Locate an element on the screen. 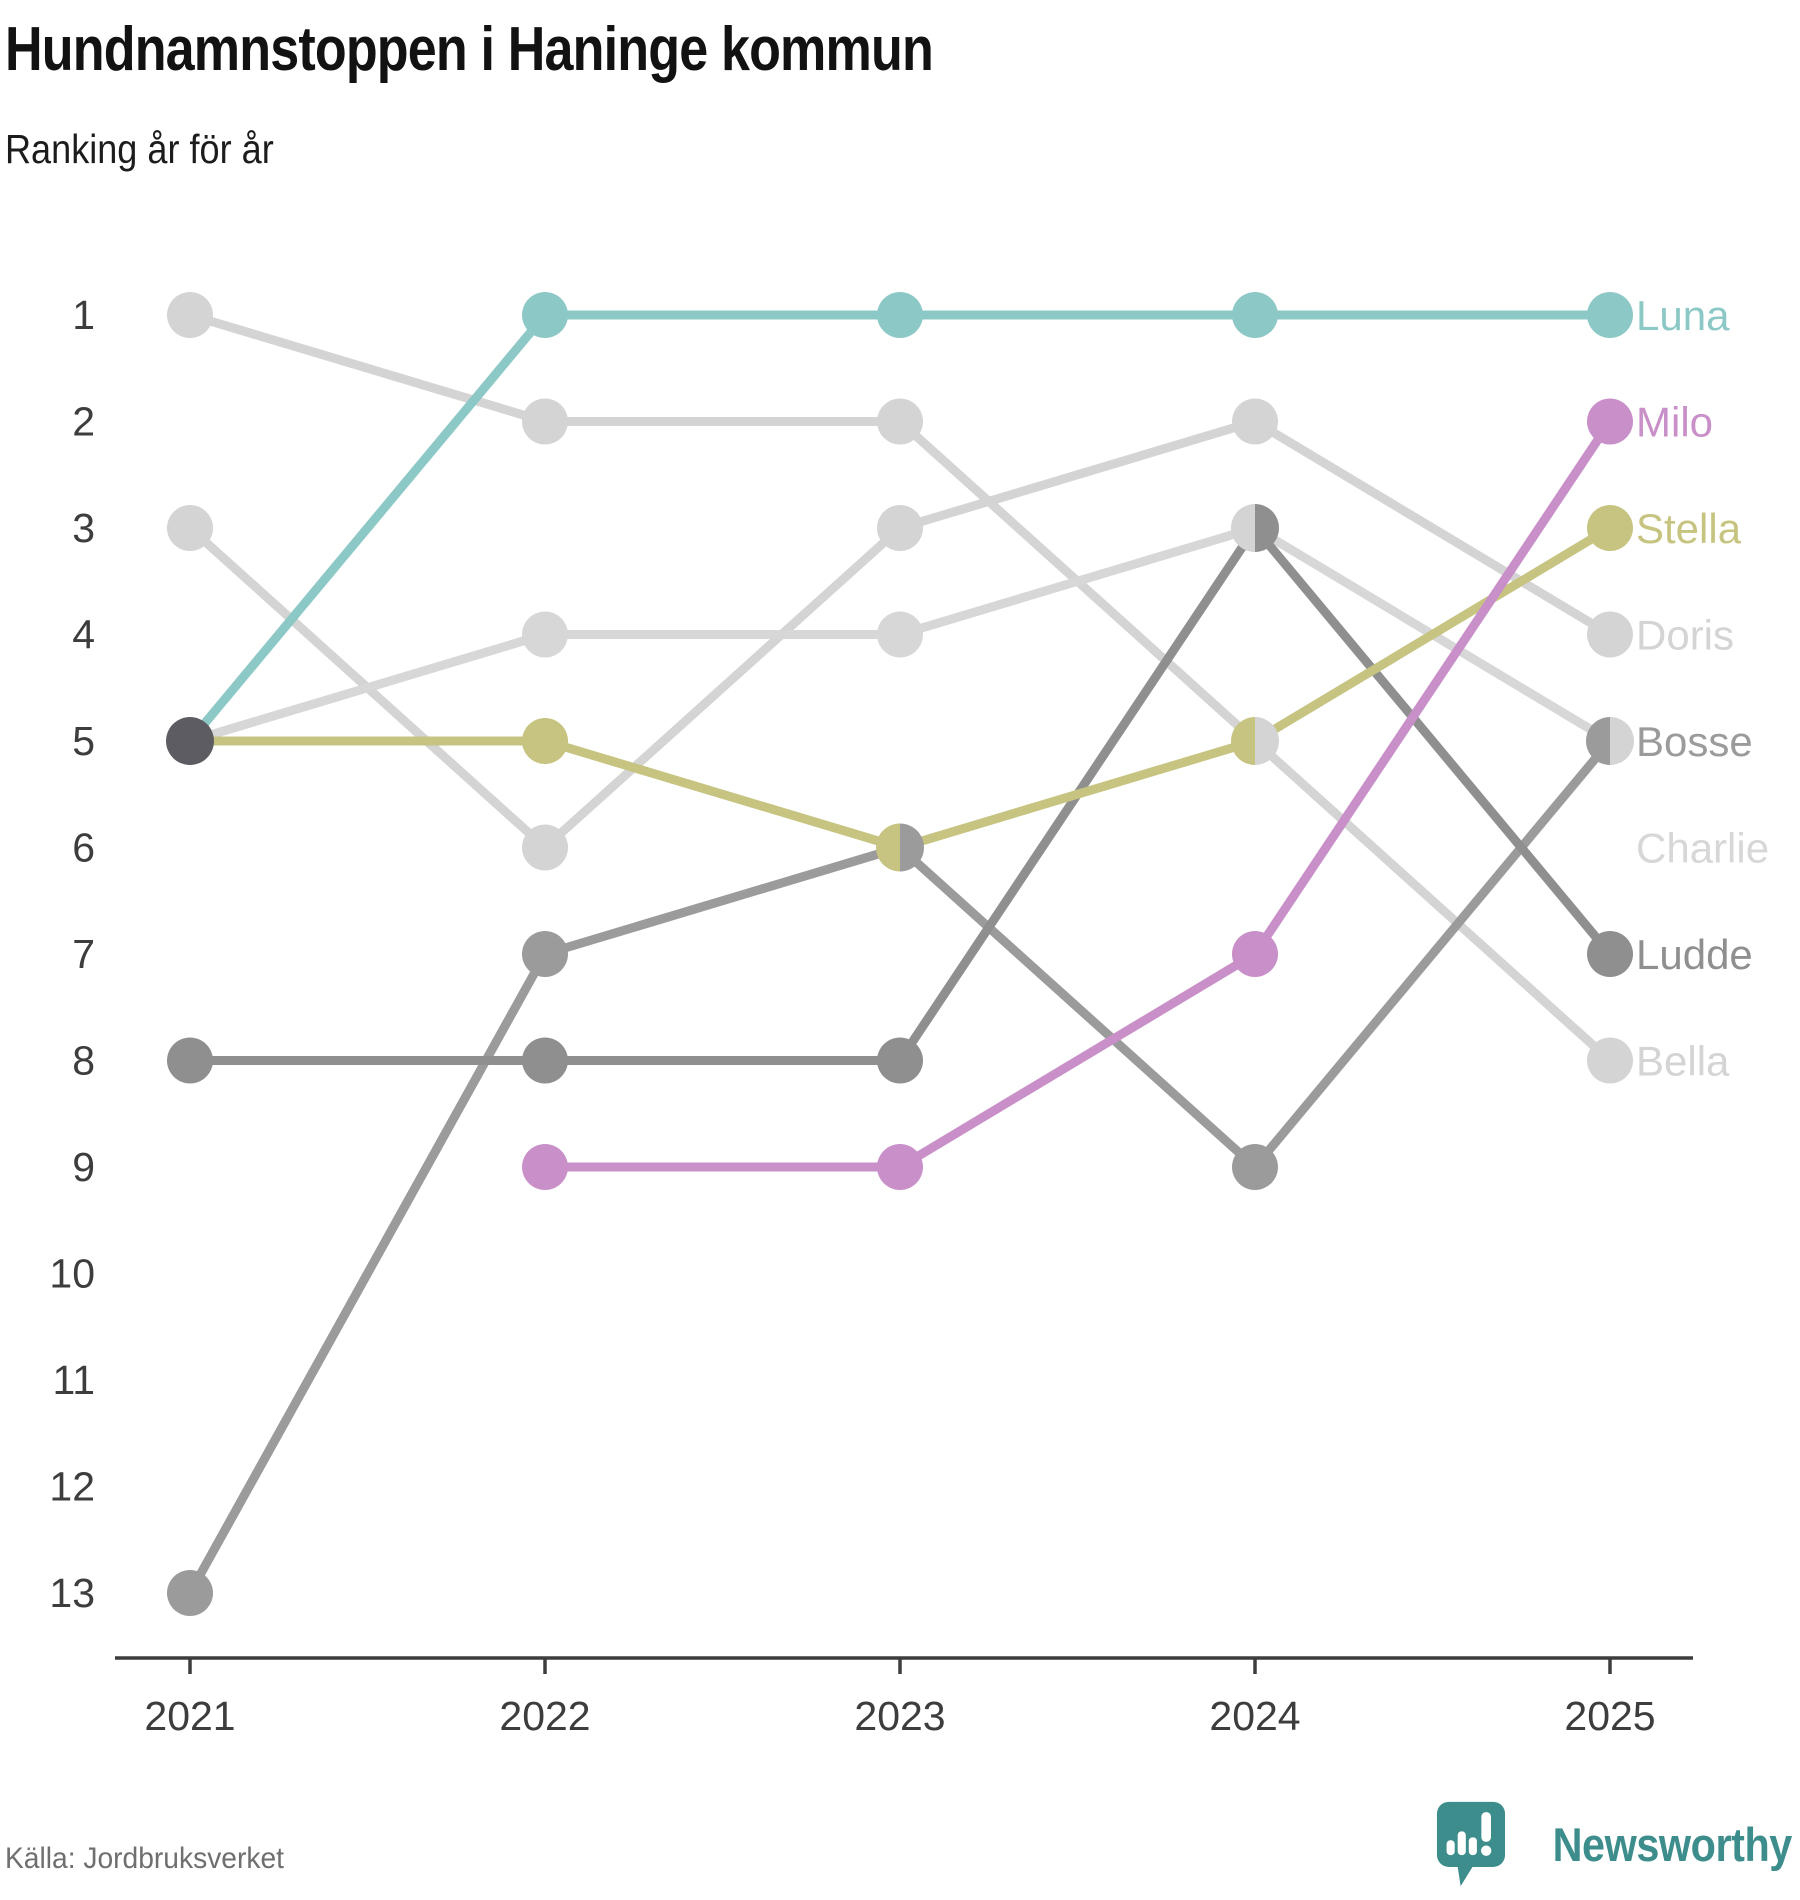  series-label-stella: Stella is located at coordinates (1689, 528).